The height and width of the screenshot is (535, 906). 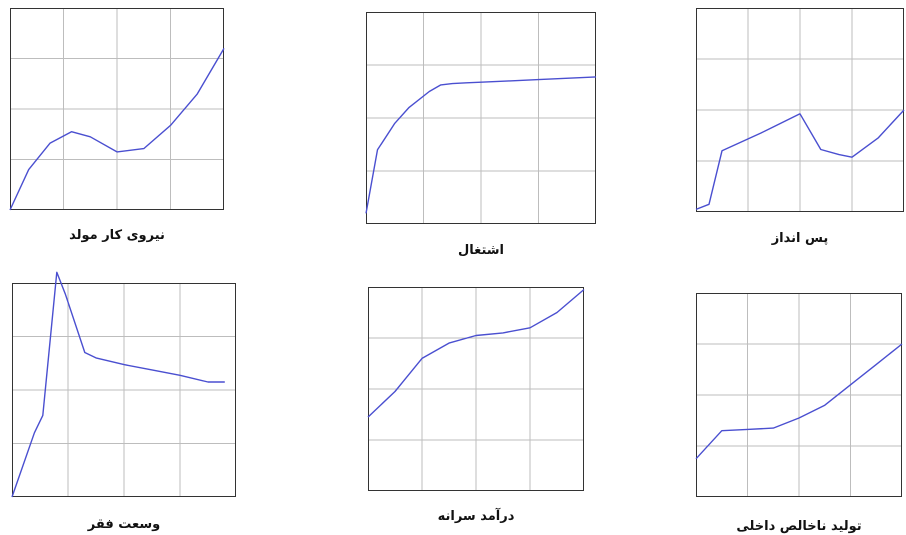 I want to click on chart-caption: نیروی کار مولد, so click(x=117, y=235).